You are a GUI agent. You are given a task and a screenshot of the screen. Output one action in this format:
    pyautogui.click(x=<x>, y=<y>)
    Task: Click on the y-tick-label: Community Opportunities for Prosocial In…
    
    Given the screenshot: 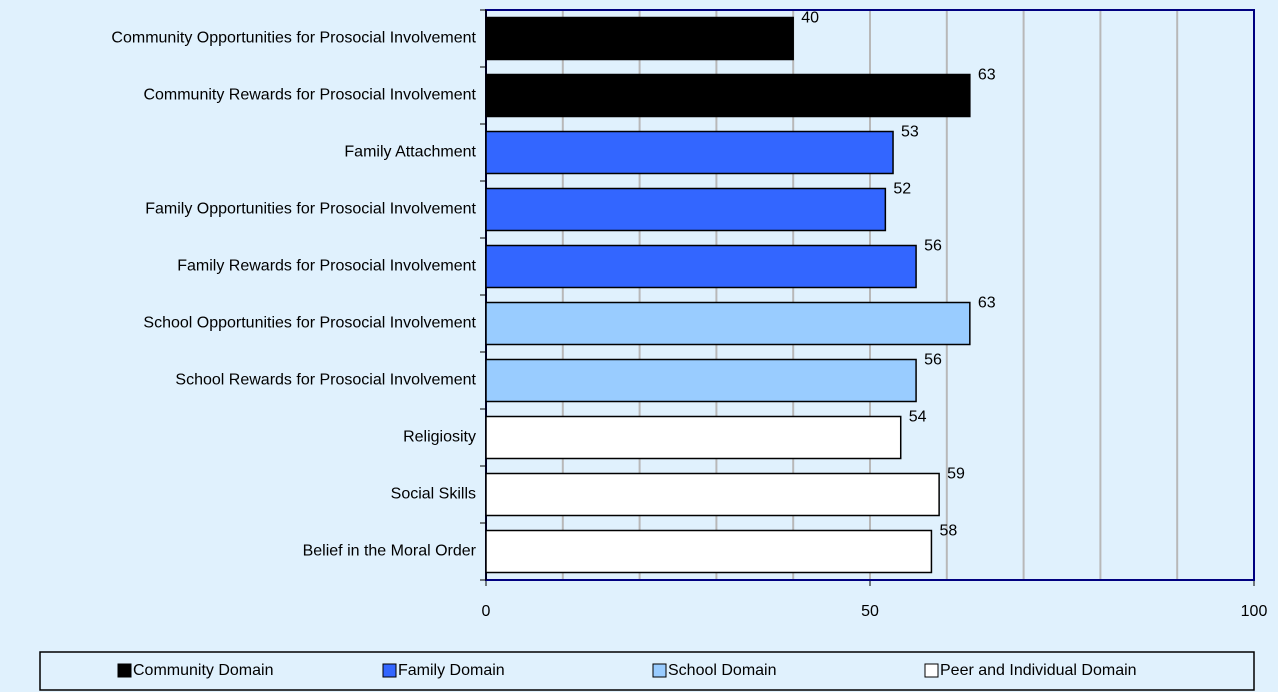 What is the action you would take?
    pyautogui.click(x=293, y=38)
    